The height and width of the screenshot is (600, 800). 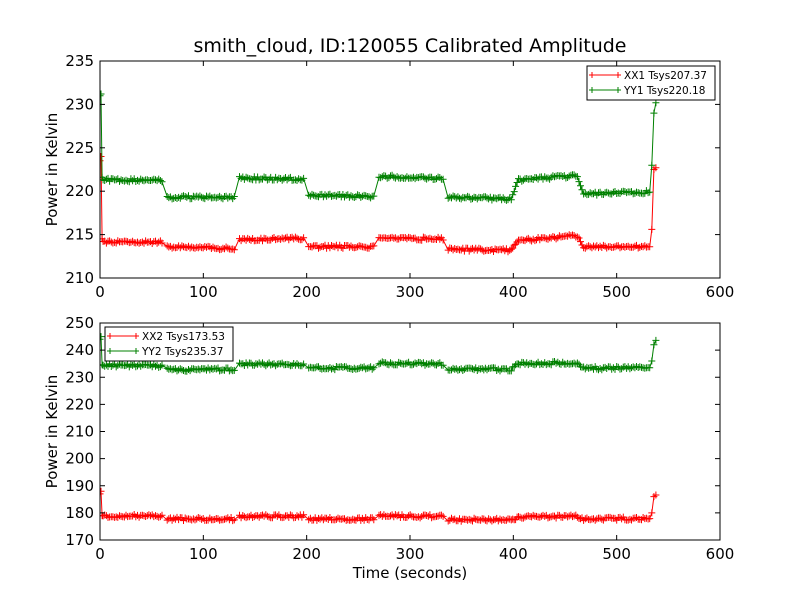 I want to click on legend: XX1 Tsys207.37 YY1 Tsys220.18, so click(x=651, y=83).